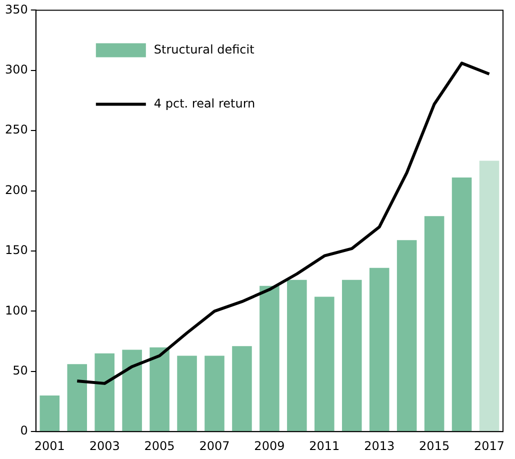 The height and width of the screenshot is (459, 515). What do you see at coordinates (49, 445) in the screenshot?
I see `x-tick-label: 2001` at bounding box center [49, 445].